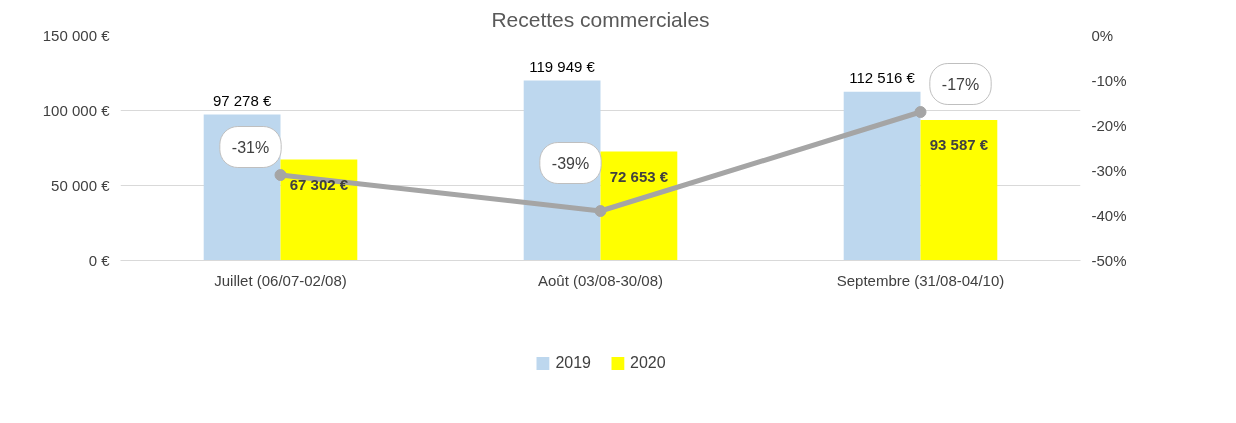 Image resolution: width=1236 pixels, height=423 pixels. What do you see at coordinates (242, 100) in the screenshot?
I see `data-label: 97 278 €` at bounding box center [242, 100].